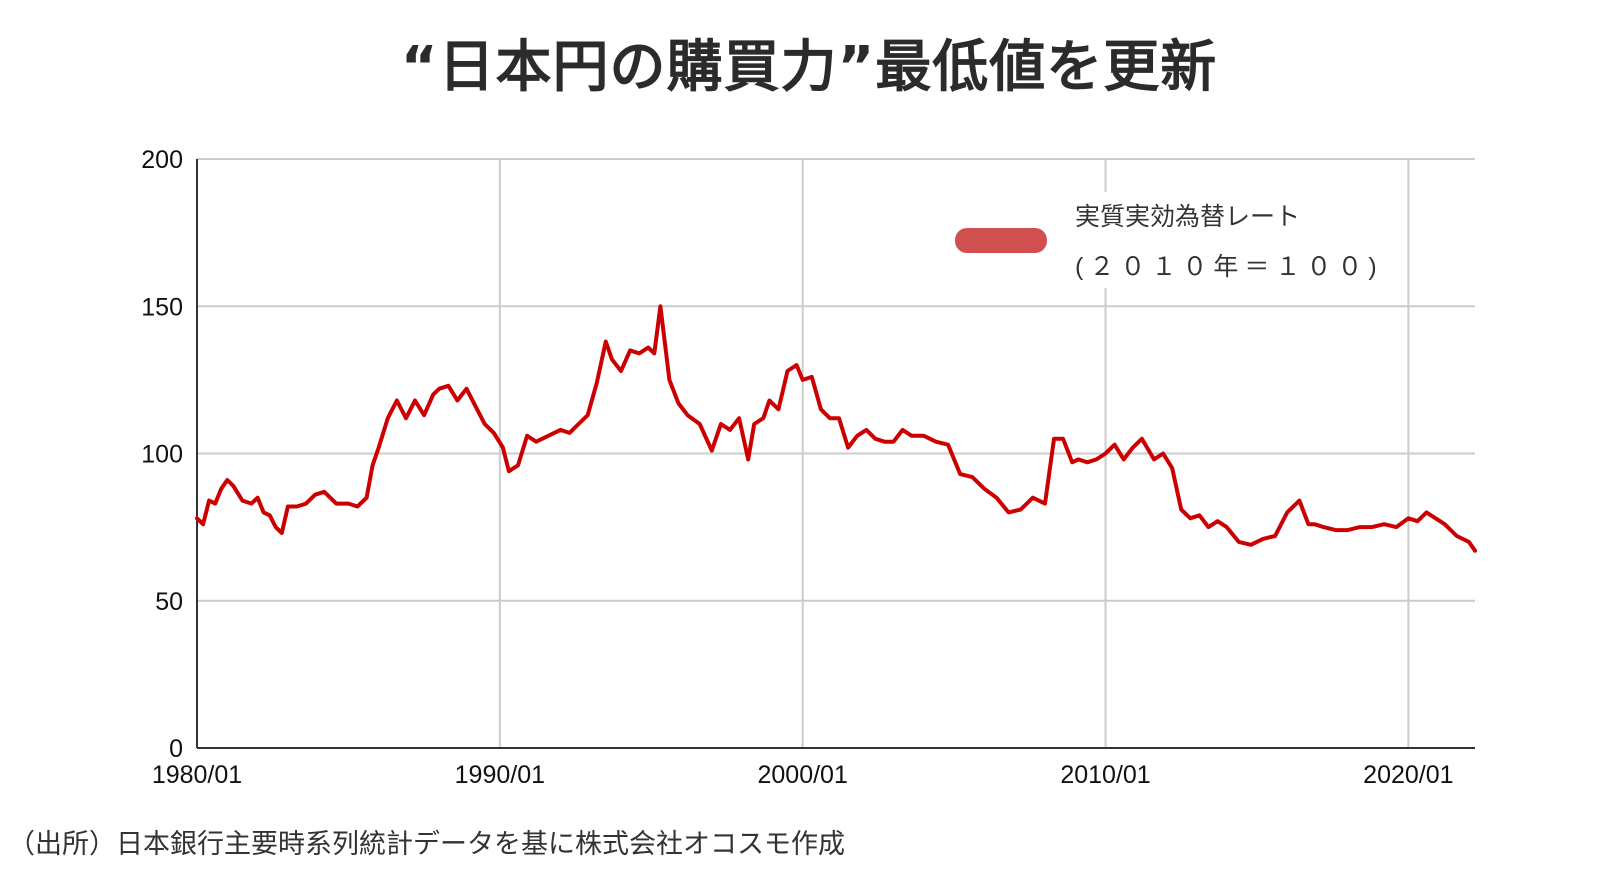 The image size is (1618, 874). I want to click on y-tick-label: 0, so click(176, 749).